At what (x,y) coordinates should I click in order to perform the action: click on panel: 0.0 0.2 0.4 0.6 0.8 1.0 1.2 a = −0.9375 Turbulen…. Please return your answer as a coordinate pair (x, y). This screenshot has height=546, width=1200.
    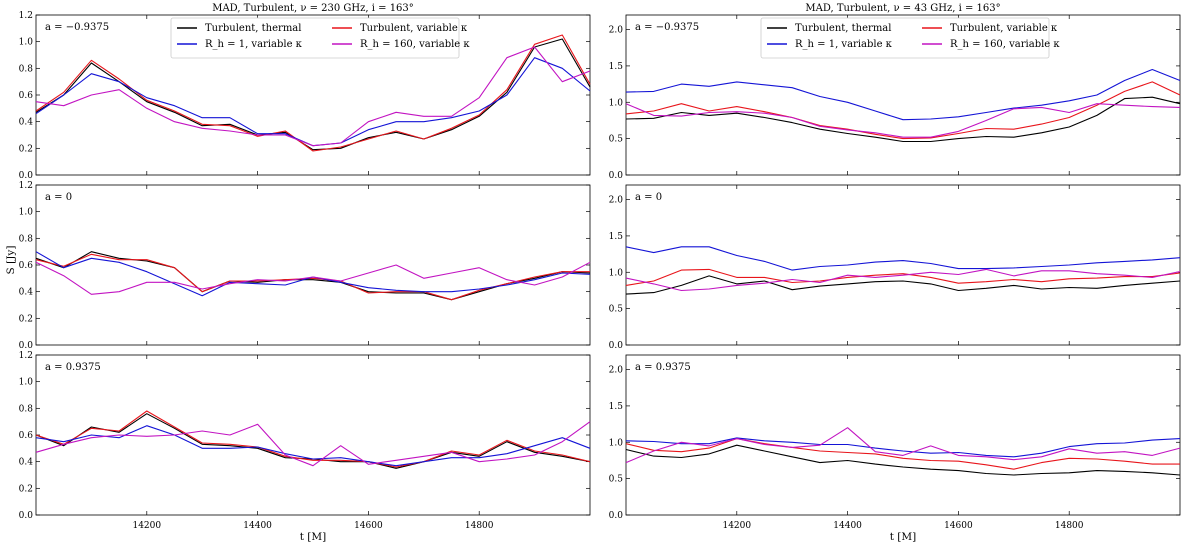
    Looking at the image, I should click on (305, 96).